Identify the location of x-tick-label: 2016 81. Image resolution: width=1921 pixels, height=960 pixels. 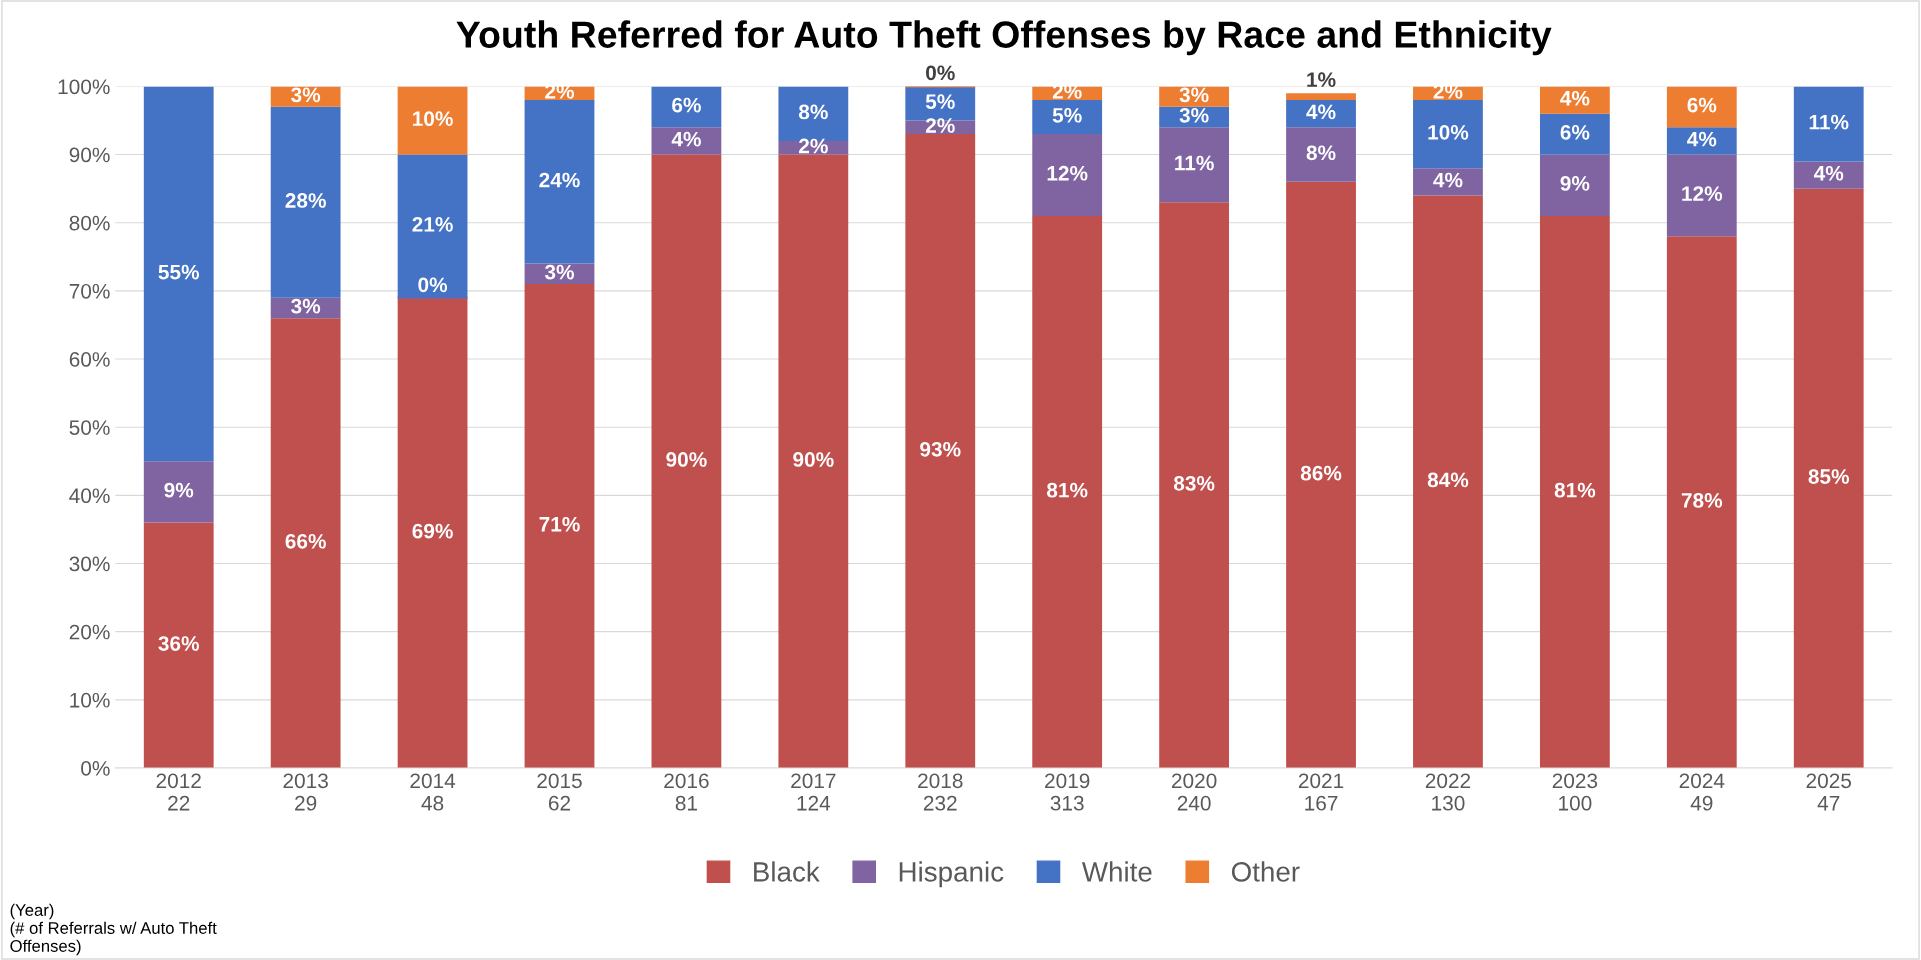
(686, 792).